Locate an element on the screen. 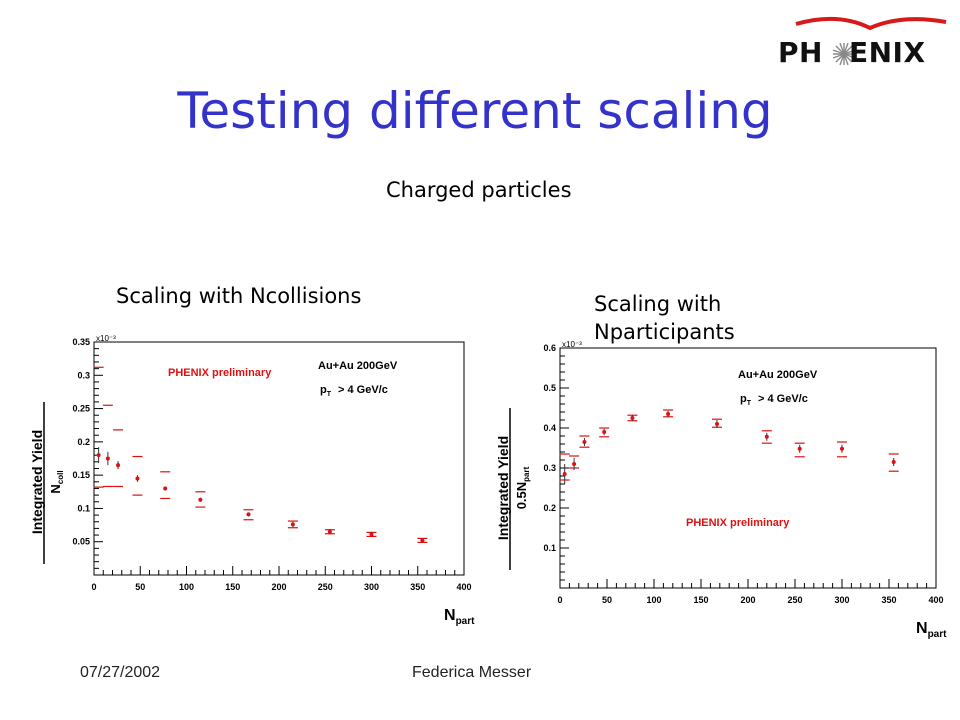 This screenshot has width=960, height=720. phenix-swoosh-icon is located at coordinates (871, 41).